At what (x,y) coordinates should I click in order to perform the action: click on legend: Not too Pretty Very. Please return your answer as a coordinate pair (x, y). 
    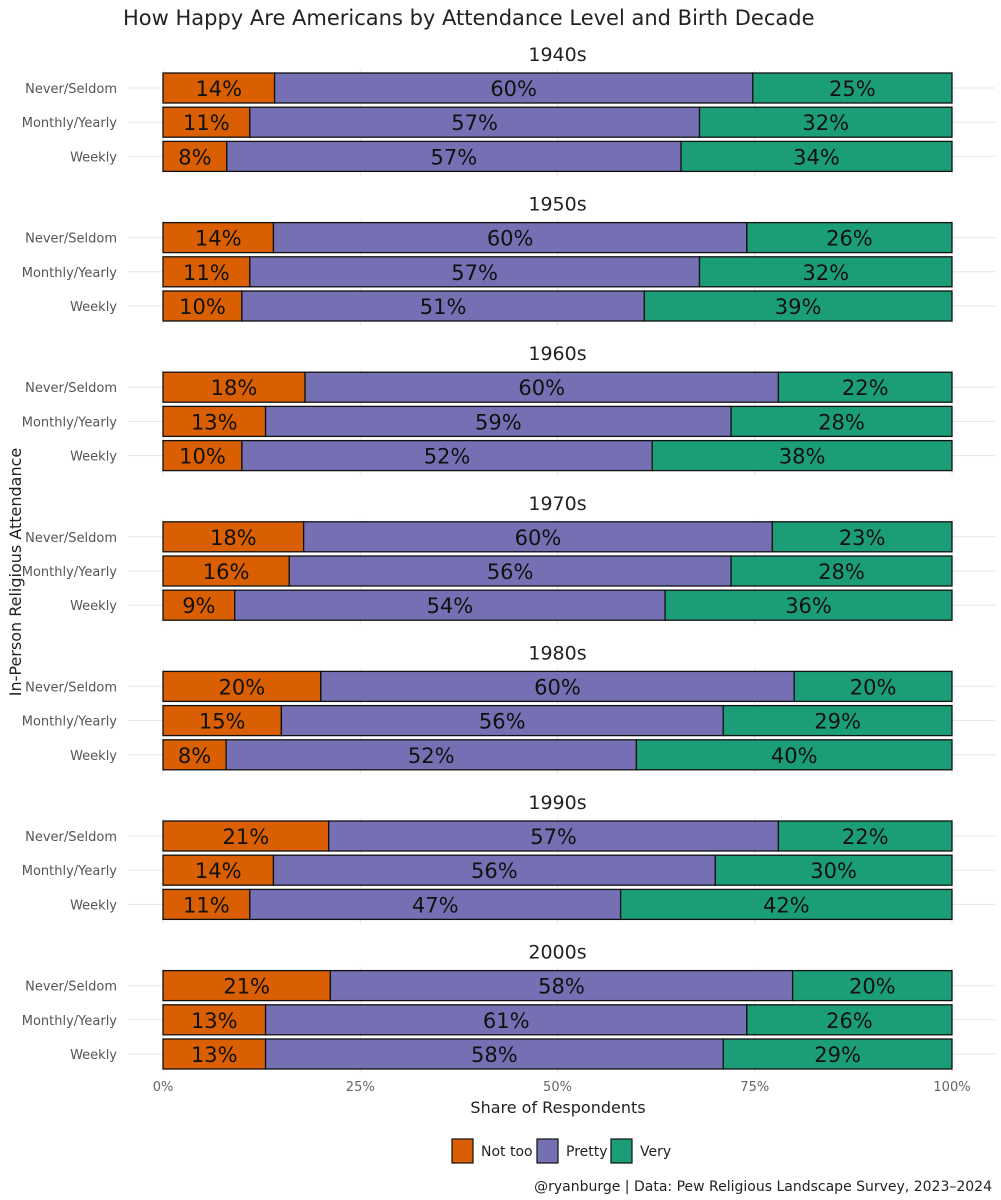
    Looking at the image, I should click on (561, 1151).